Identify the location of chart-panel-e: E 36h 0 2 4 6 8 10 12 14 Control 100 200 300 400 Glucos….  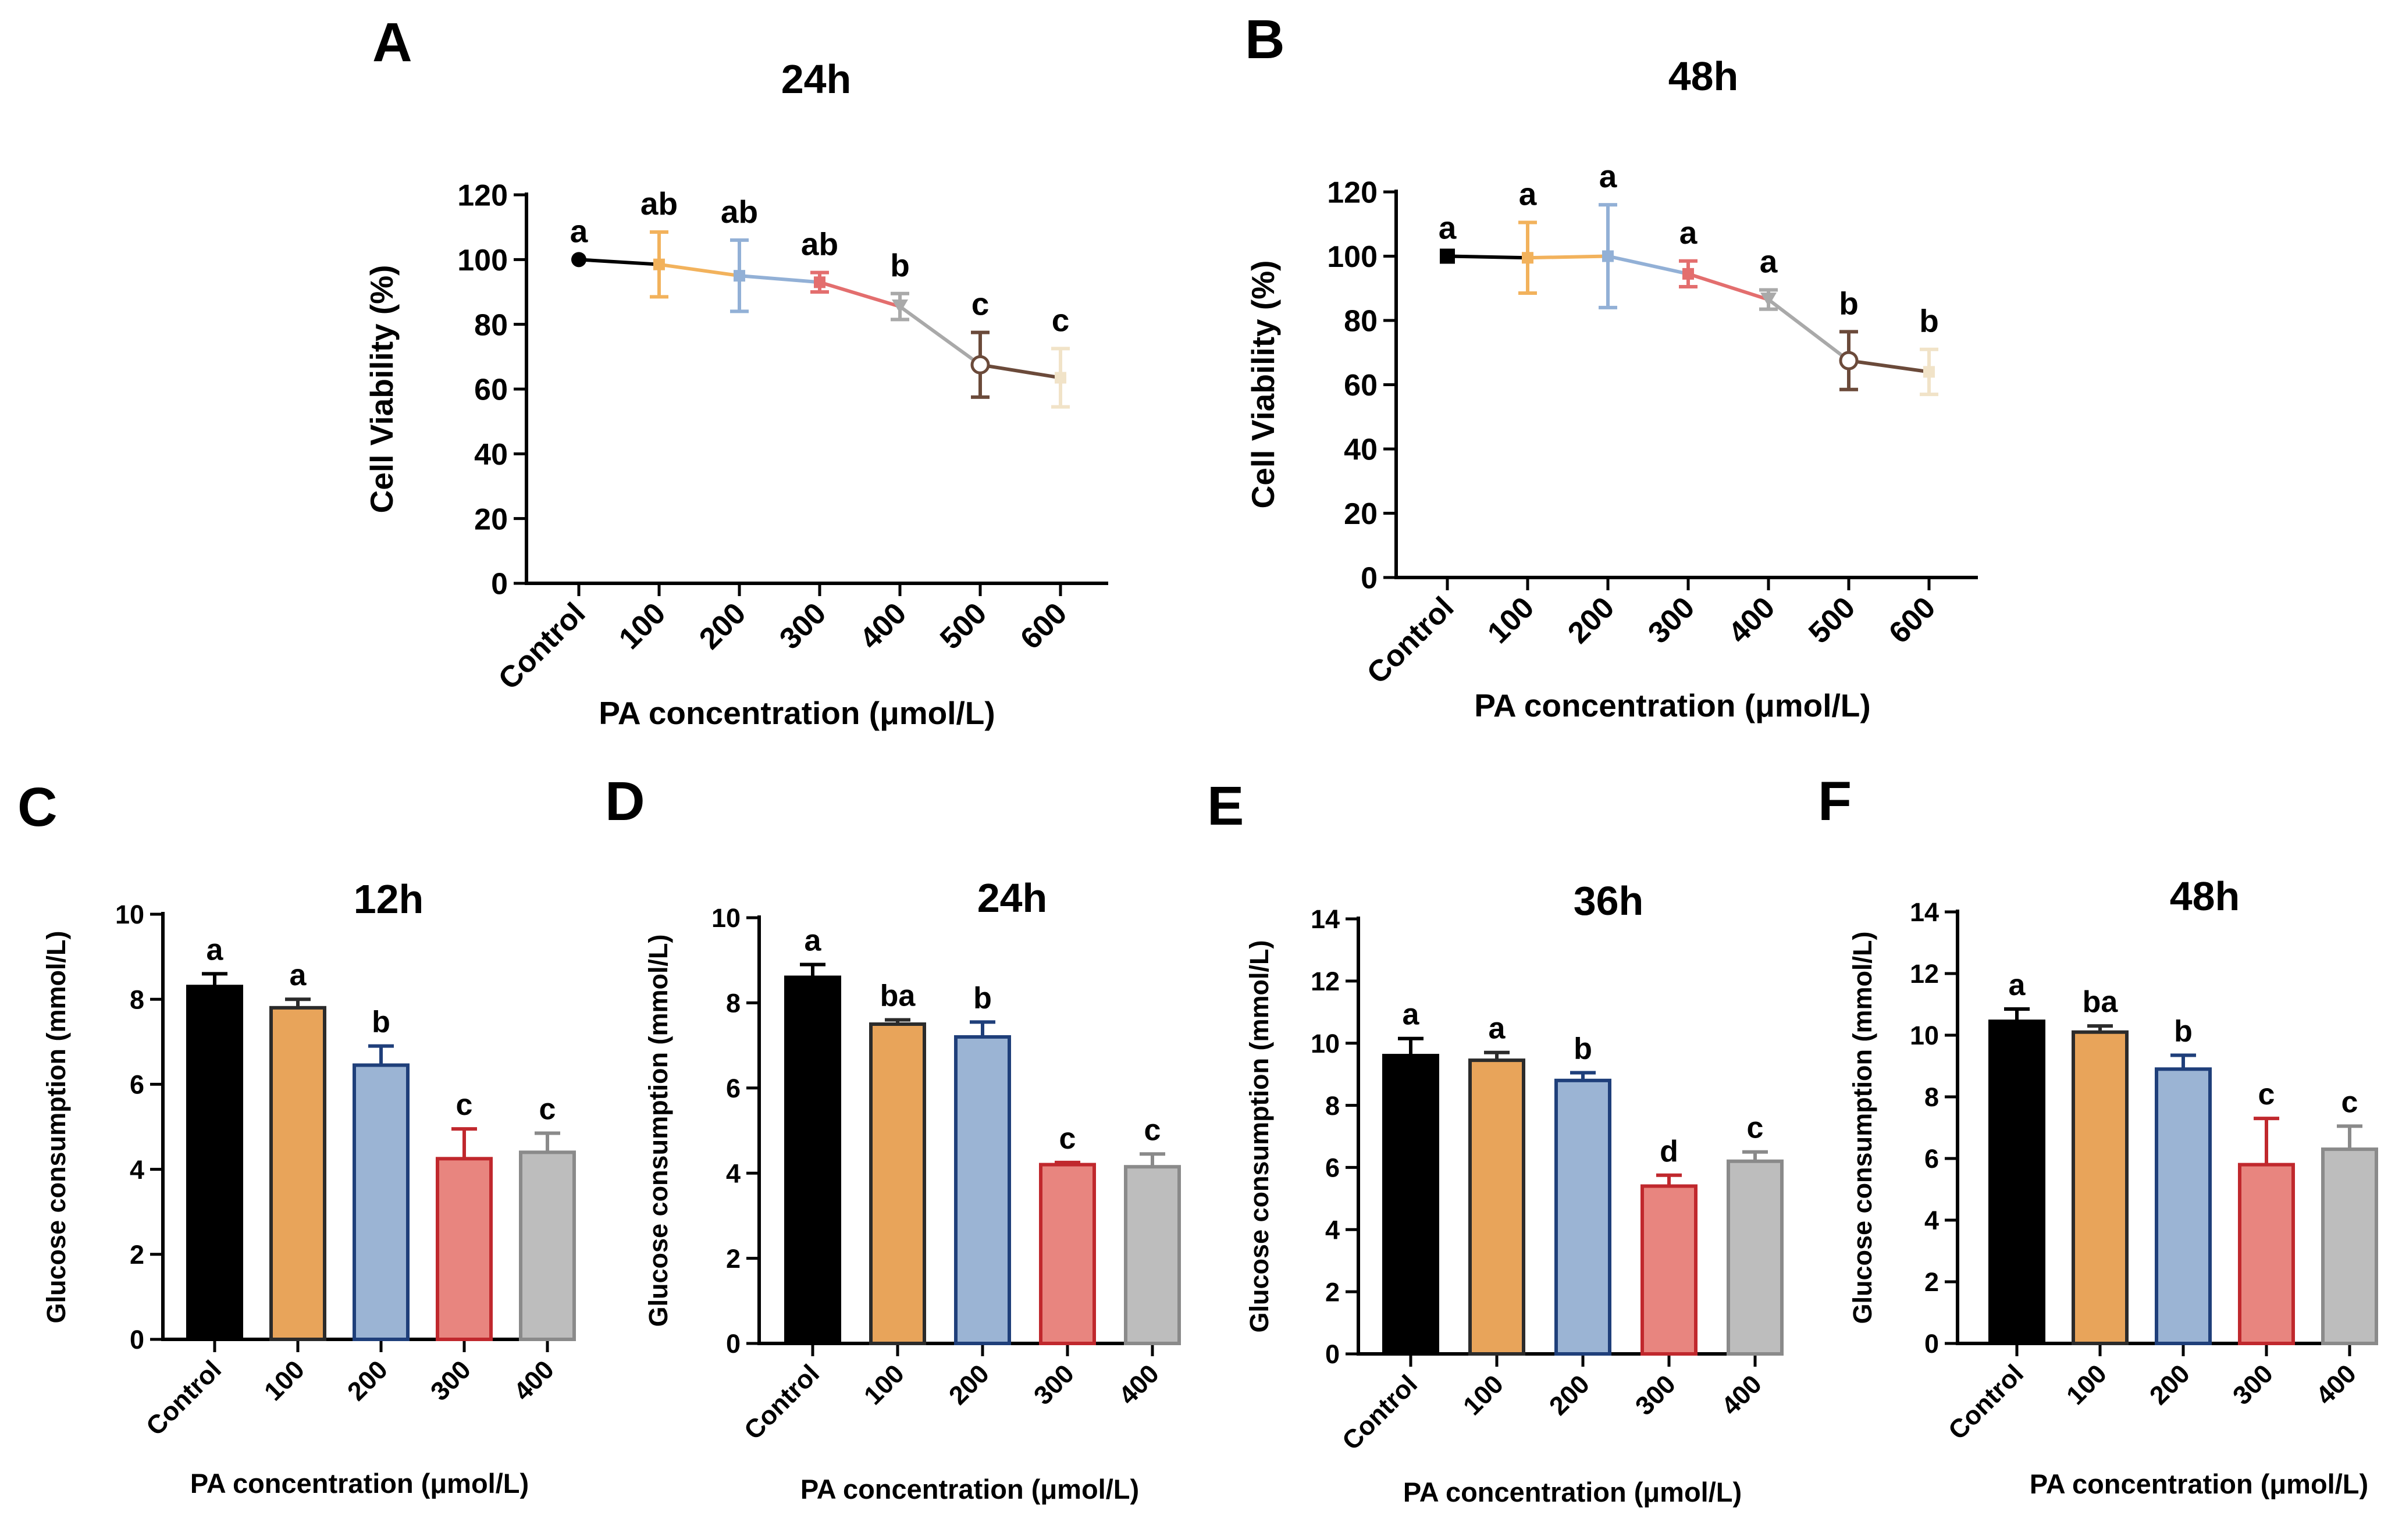
(1495, 1141).